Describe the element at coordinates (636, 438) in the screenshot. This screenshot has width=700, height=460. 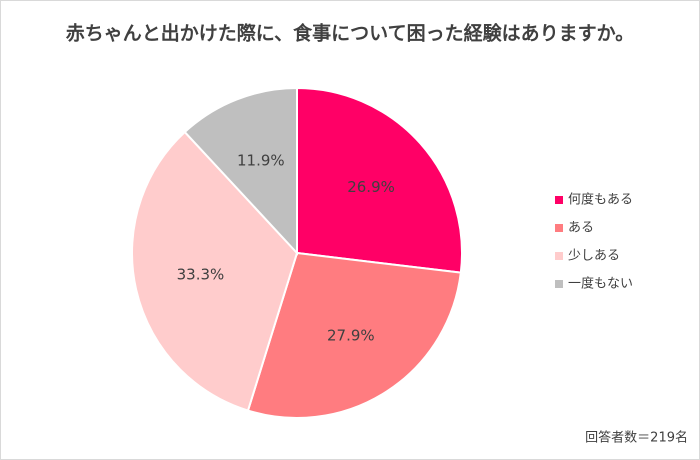
I see `annotation: 回答者数＝219名` at that location.